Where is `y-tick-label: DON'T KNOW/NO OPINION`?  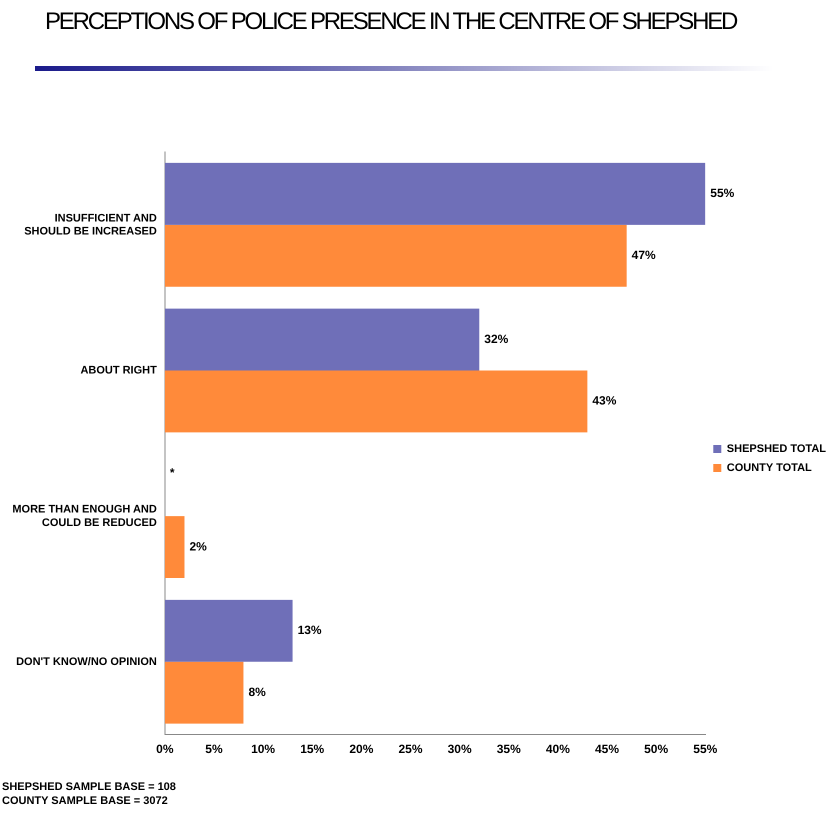
y-tick-label: DON'T KNOW/NO OPINION is located at coordinates (86, 662).